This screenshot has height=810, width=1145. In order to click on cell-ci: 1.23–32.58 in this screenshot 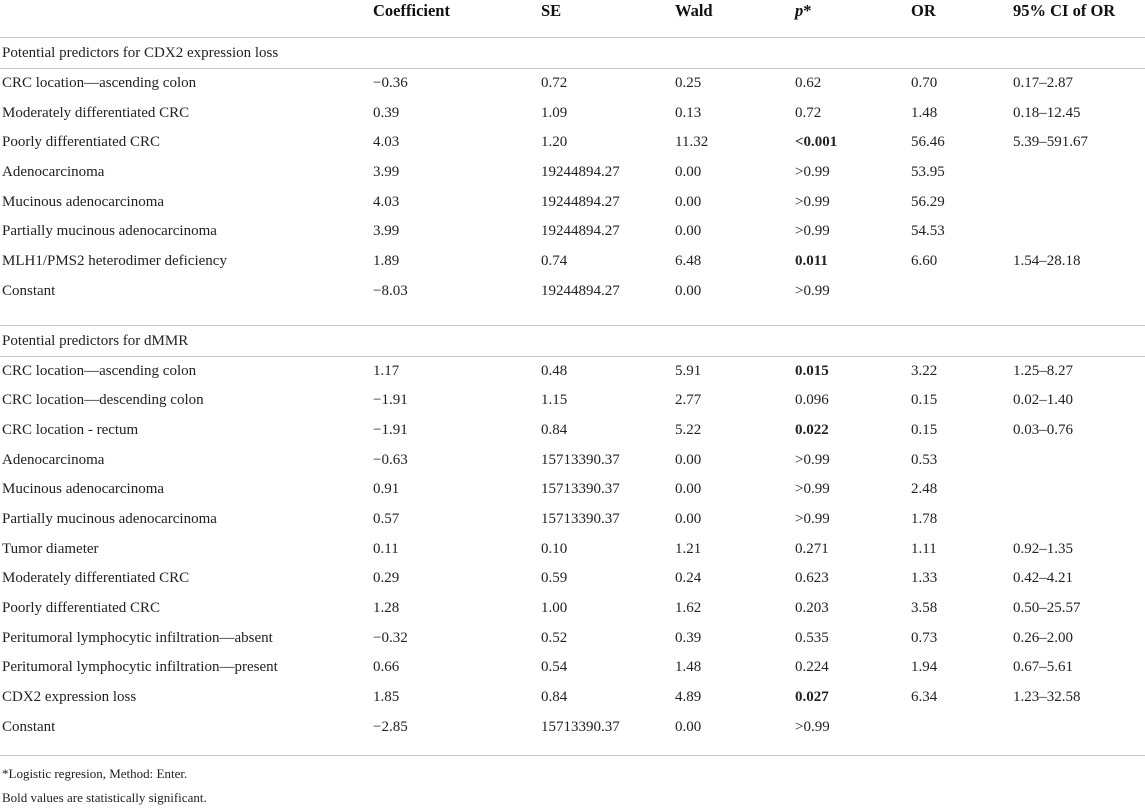, I will do `click(1047, 697)`.